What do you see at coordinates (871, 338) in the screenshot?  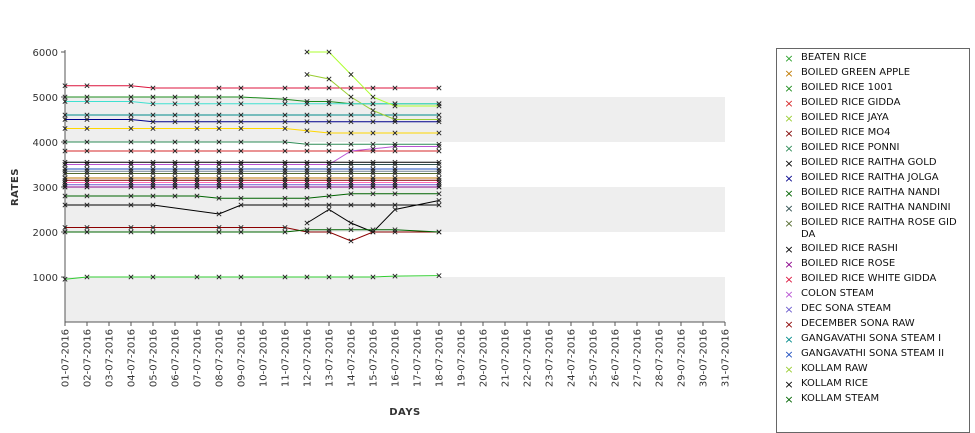 I see `legend-label: GANGAVATHI SONA STEAM I` at bounding box center [871, 338].